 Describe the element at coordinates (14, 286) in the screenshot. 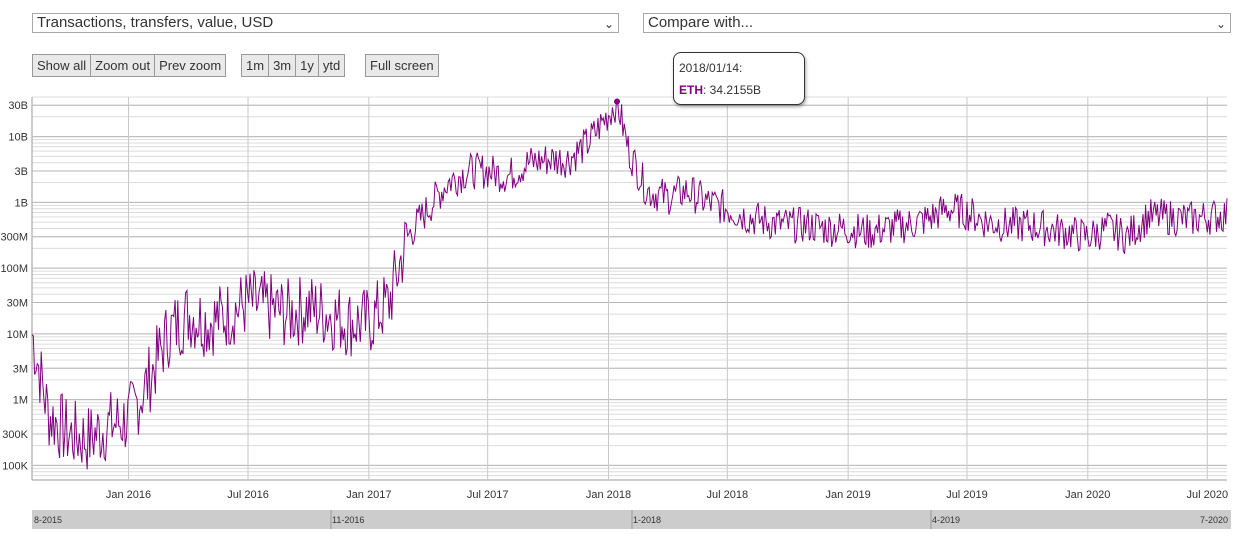

I see `y-axis: 100K 300K 1M 3M 10M 30M 100M 300M 1B 3B 10B 30B` at that location.